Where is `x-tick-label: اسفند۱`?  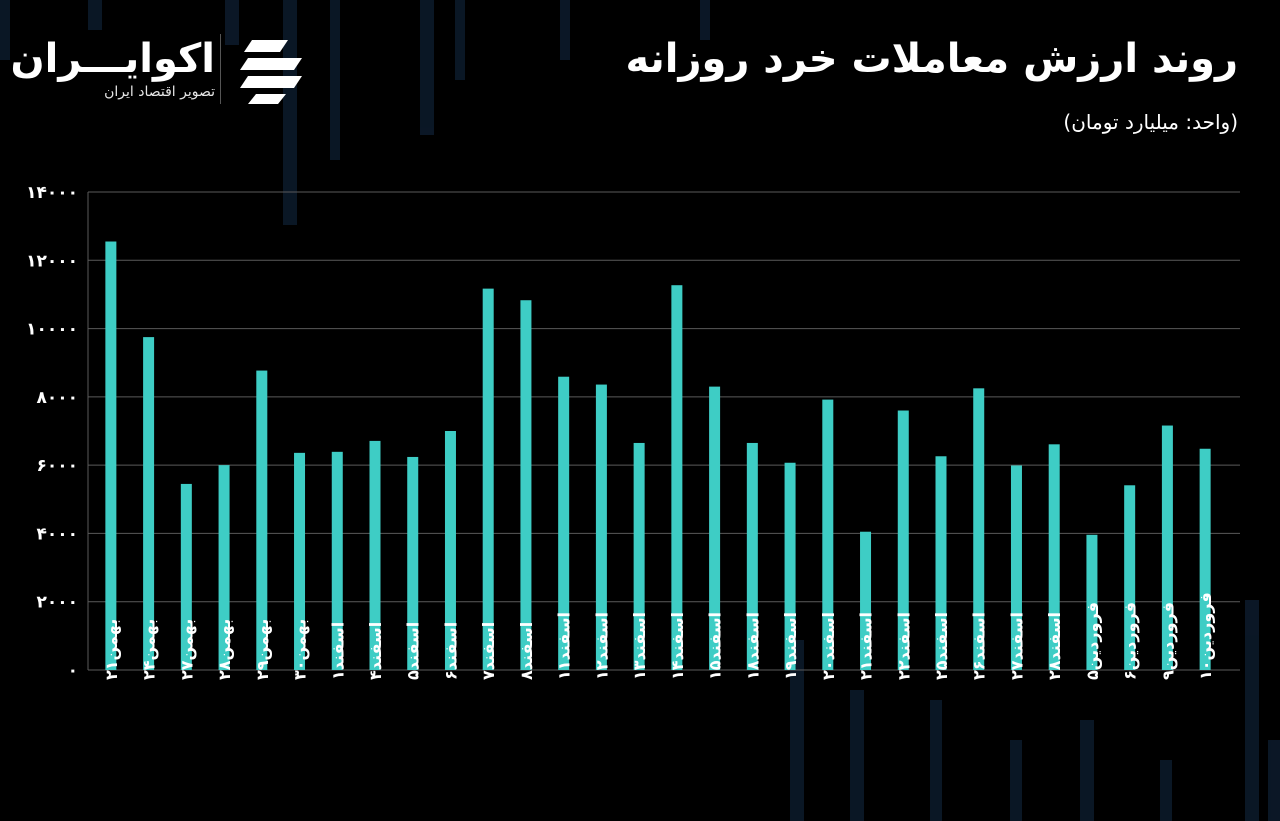
x-tick-label: اسفند۱ is located at coordinates (337, 651).